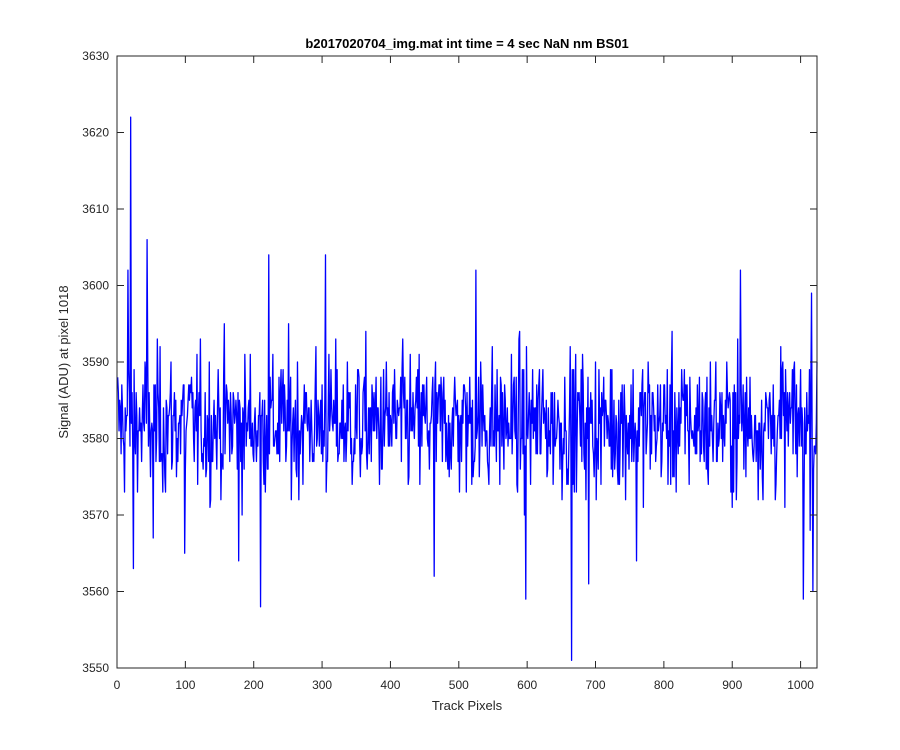 The image size is (900, 750). I want to click on y-tick-label: 3590, so click(95, 362).